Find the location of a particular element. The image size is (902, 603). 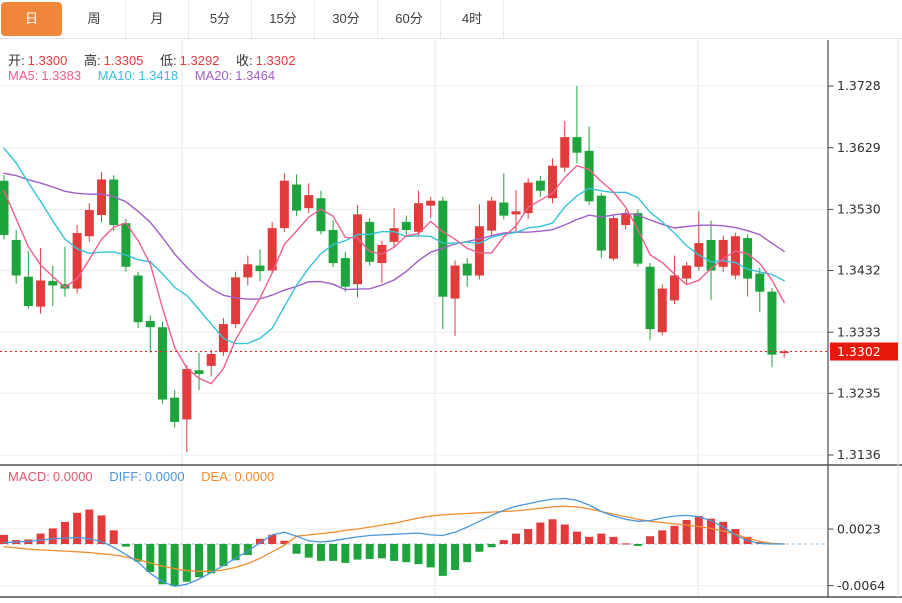

svg-text: 1.3302 is located at coordinates (859, 351).